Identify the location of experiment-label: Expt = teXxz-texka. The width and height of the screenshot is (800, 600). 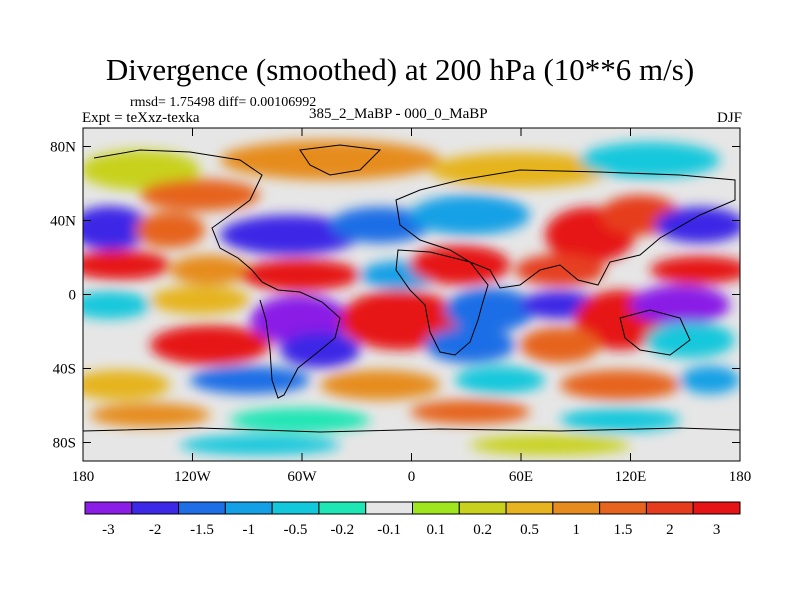
(141, 118).